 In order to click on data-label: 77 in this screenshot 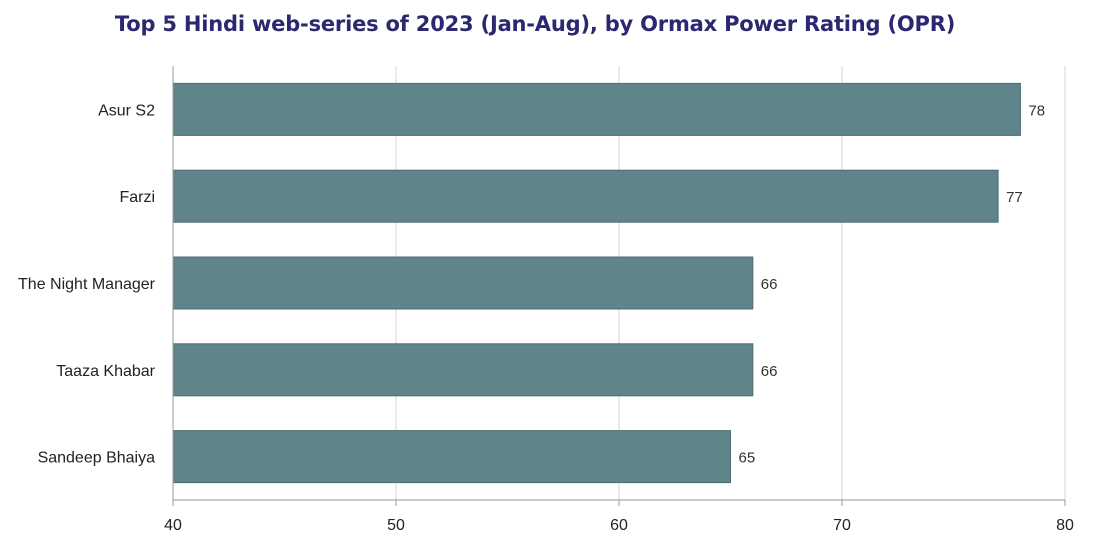, I will do `click(1014, 197)`.